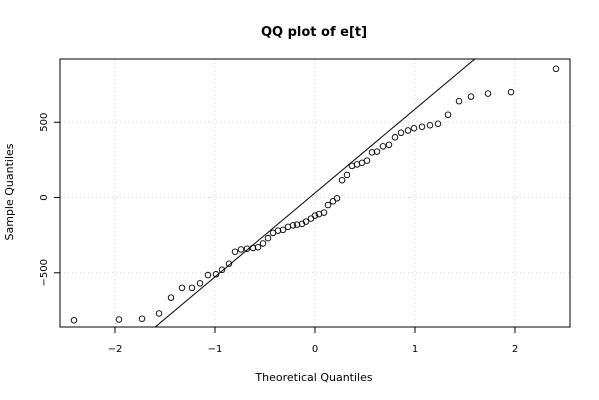 This screenshot has width=599, height=400. I want to click on x-tick-label: 1, so click(415, 349).